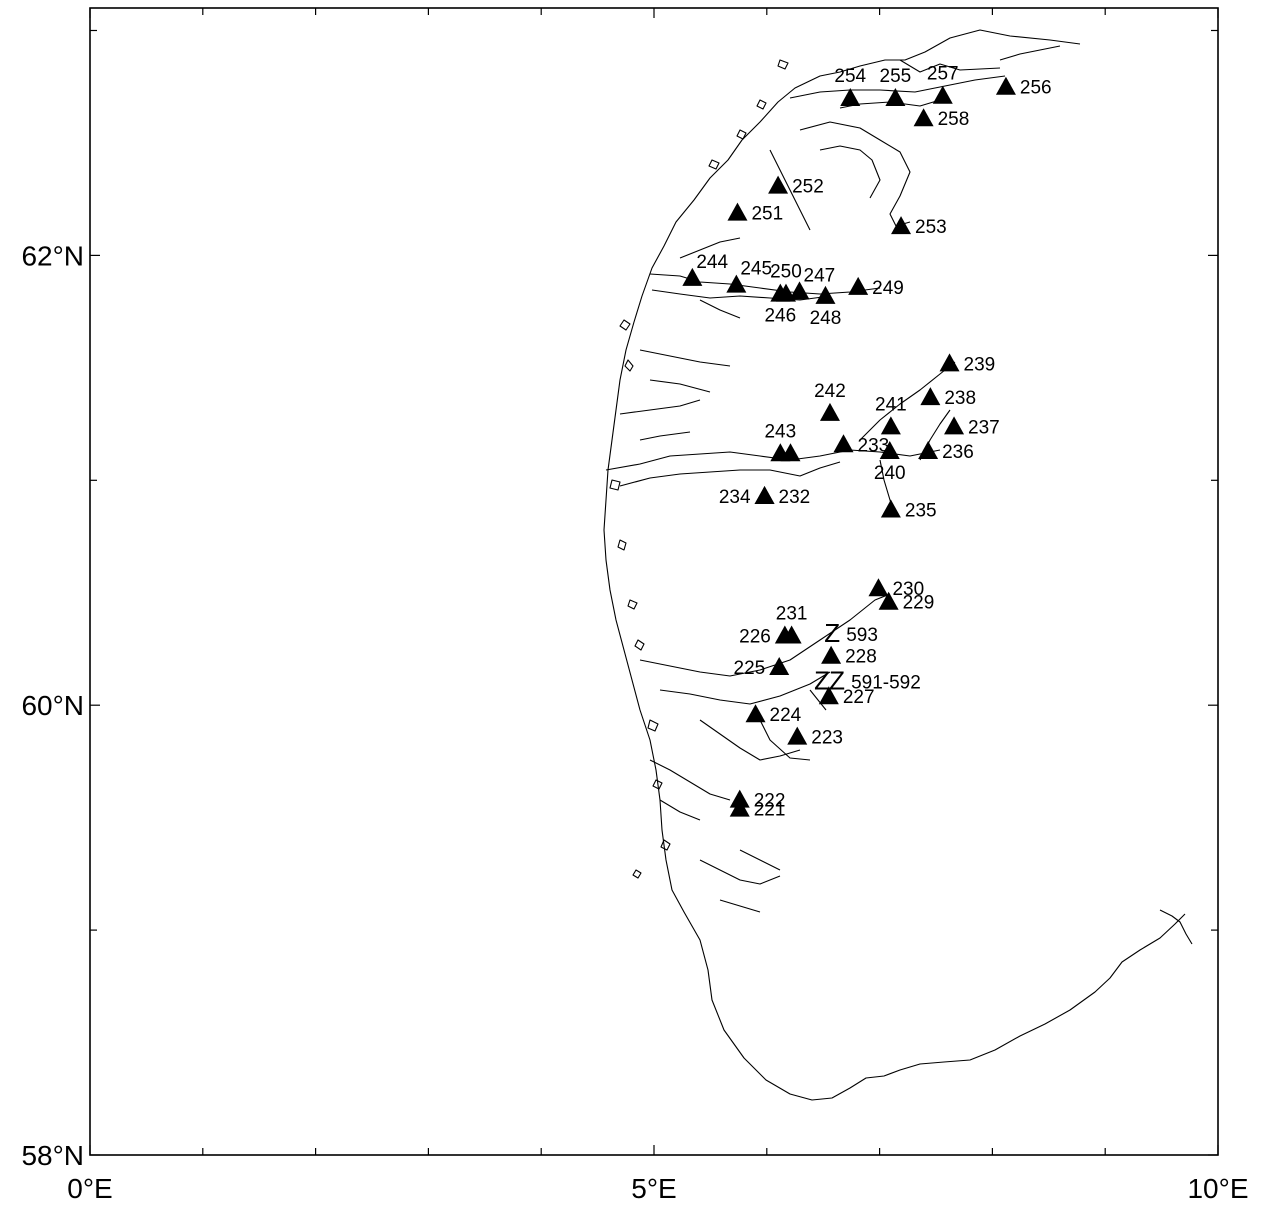  What do you see at coordinates (653, 1188) in the screenshot?
I see `x-tick-label: 5°E` at bounding box center [653, 1188].